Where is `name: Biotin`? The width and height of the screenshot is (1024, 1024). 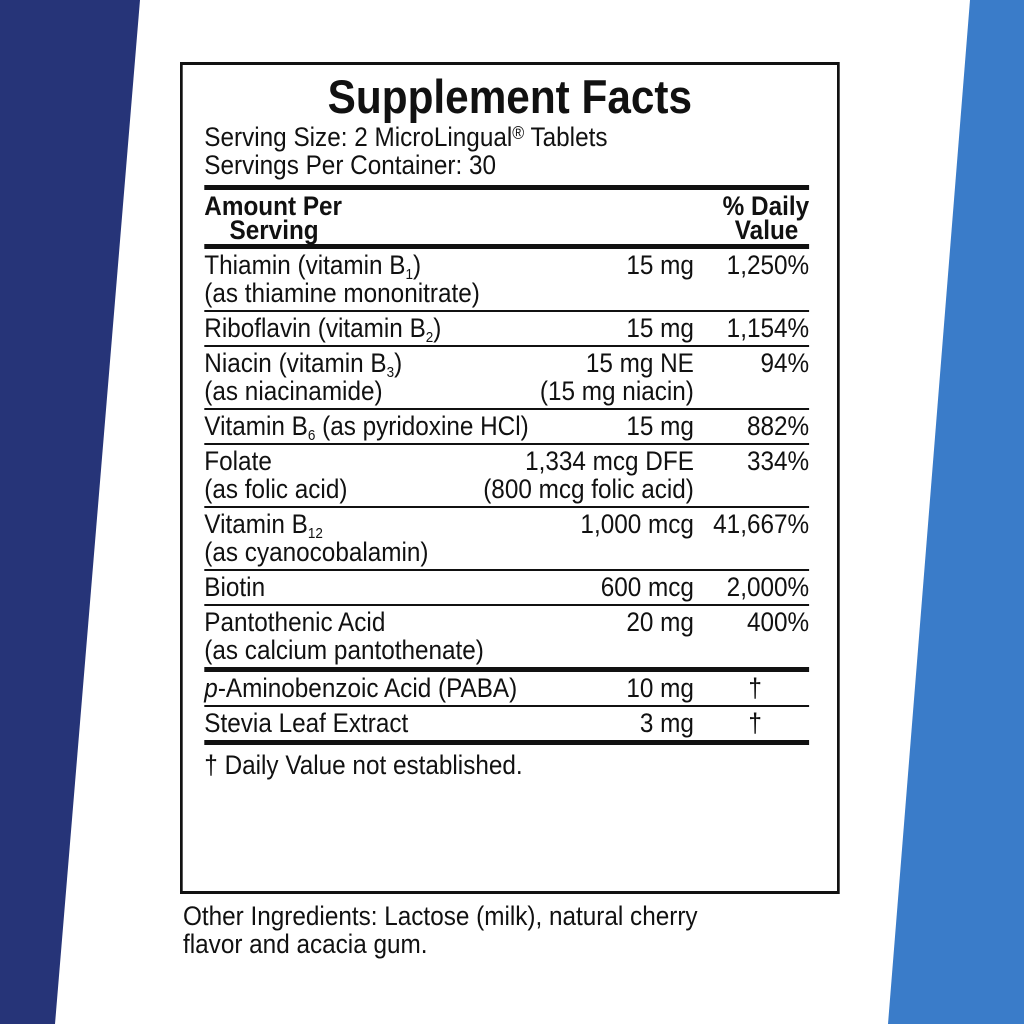
name: Biotin is located at coordinates (235, 587).